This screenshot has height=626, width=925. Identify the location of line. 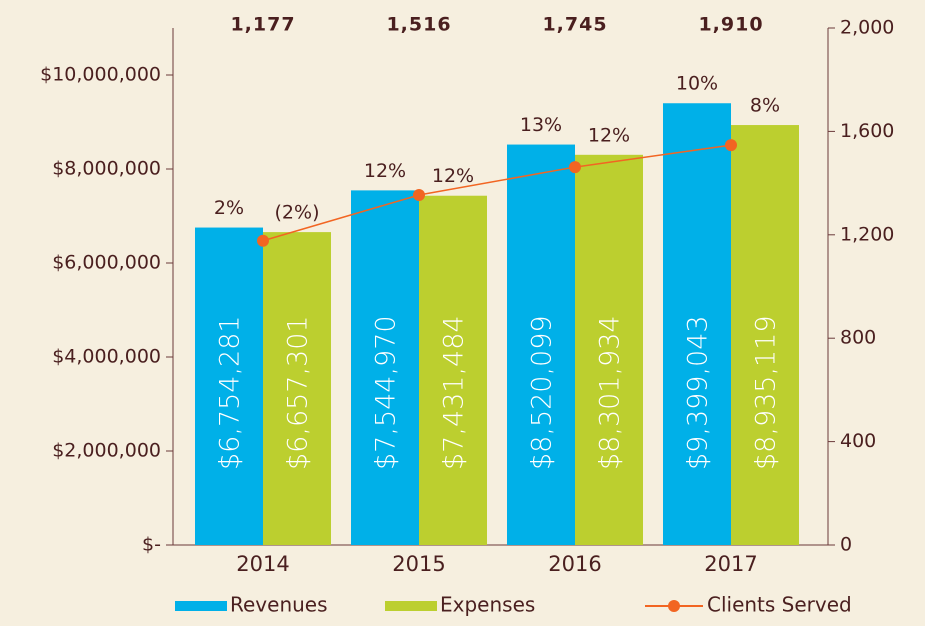
(497, 193).